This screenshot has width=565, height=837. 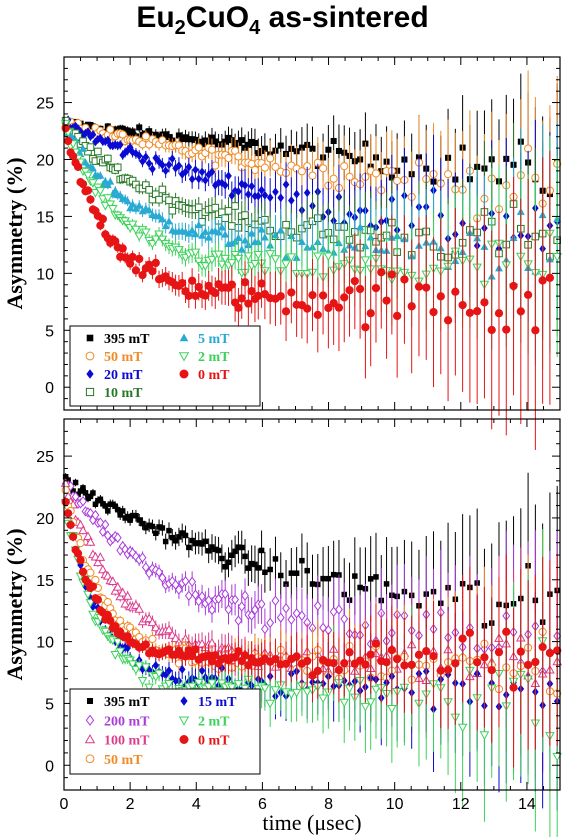 What do you see at coordinates (45, 274) in the screenshot?
I see `y-tick-label: 10` at bounding box center [45, 274].